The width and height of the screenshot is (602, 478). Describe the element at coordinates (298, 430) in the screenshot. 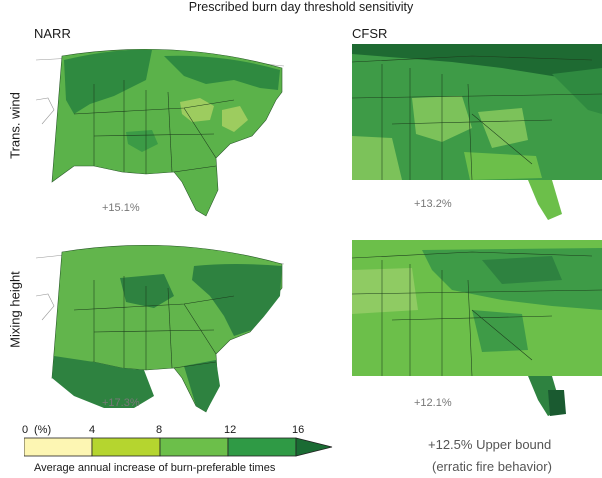

I see `legend-tick-16: 16` at that location.